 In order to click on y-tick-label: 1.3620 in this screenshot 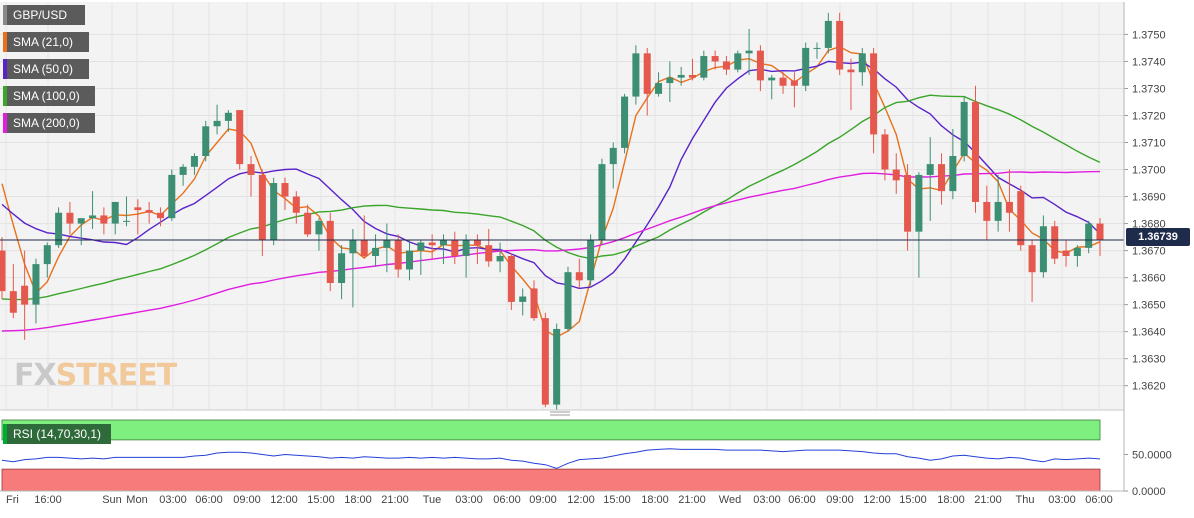, I will do `click(1149, 387)`.